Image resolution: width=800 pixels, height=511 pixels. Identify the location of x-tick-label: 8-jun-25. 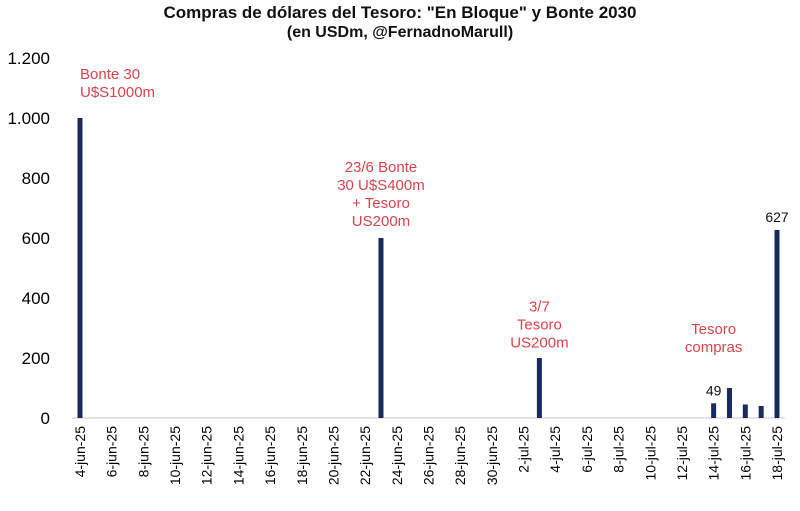
(143, 452).